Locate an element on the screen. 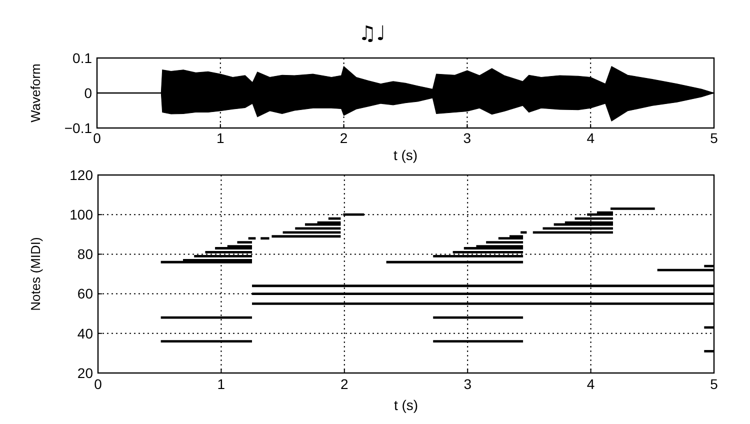 This screenshot has height=424, width=750. y-tick-label: 20 is located at coordinates (85, 372).